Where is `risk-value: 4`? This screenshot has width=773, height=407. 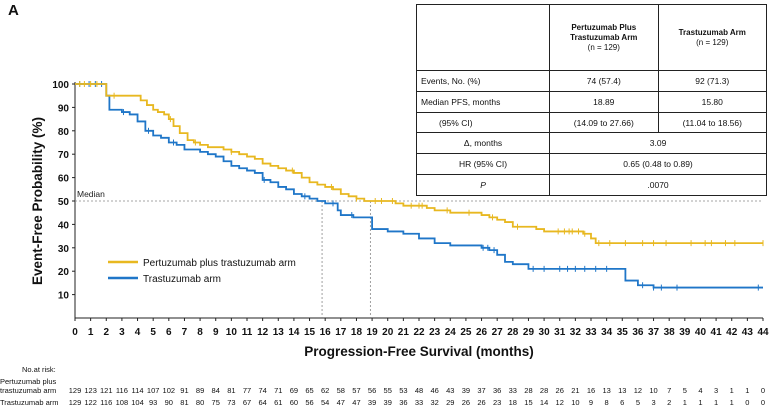
risk-value: 4 is located at coordinates (700, 390).